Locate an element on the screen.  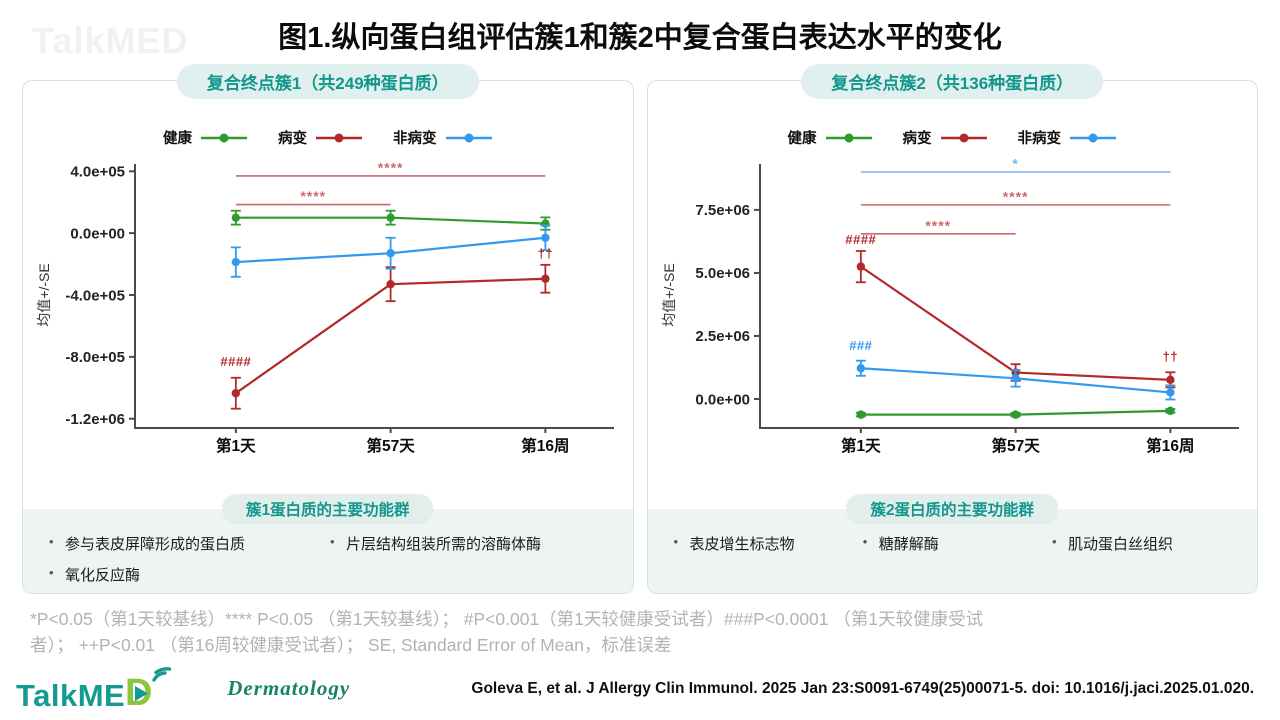
cluster1-function-list: 参与表皮屏障形成的蛋白质 片层结构组装所需的溶酶体酶 氧化反应酶 is located at coordinates (328, 547).